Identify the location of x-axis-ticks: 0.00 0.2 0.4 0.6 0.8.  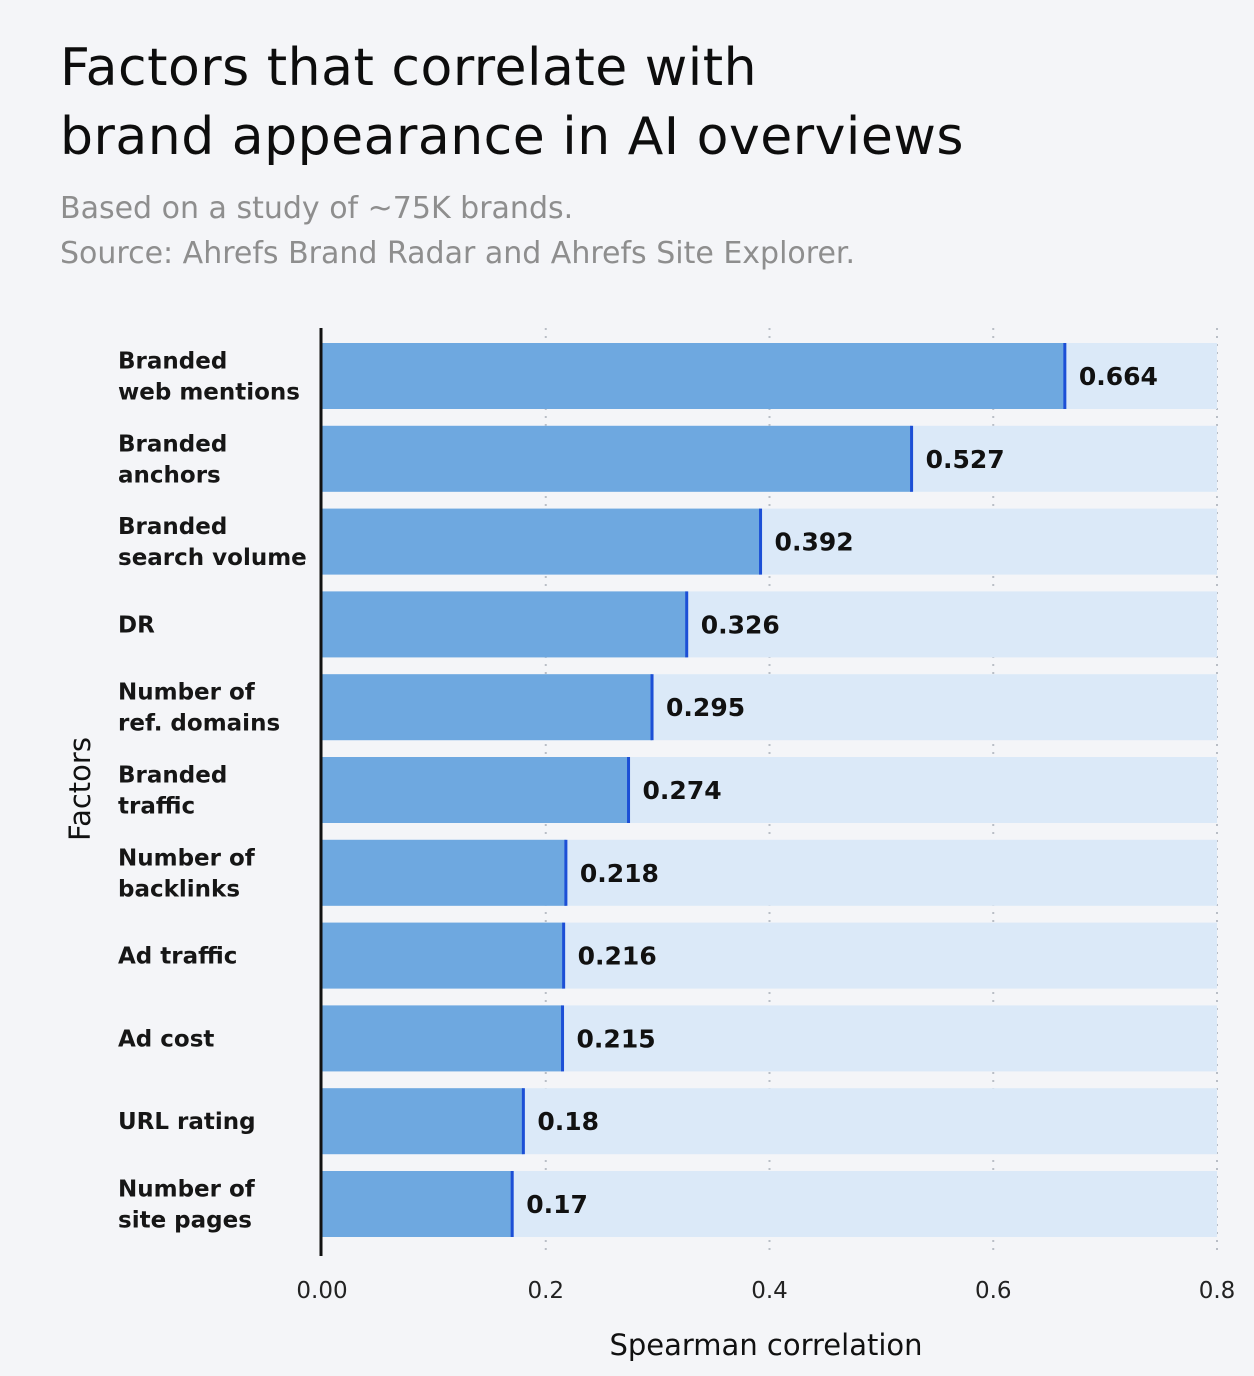
(765, 1291).